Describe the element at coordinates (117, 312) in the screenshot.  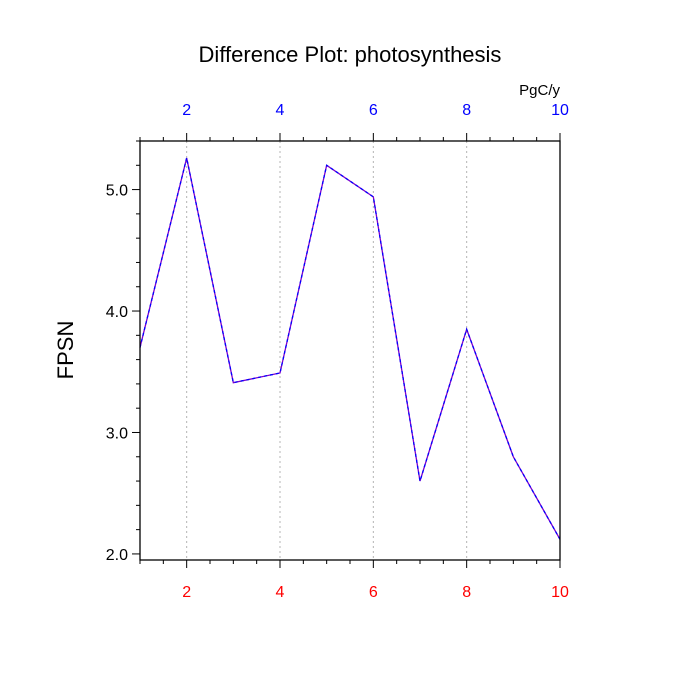
I see `y-tick-label: 4.0` at that location.